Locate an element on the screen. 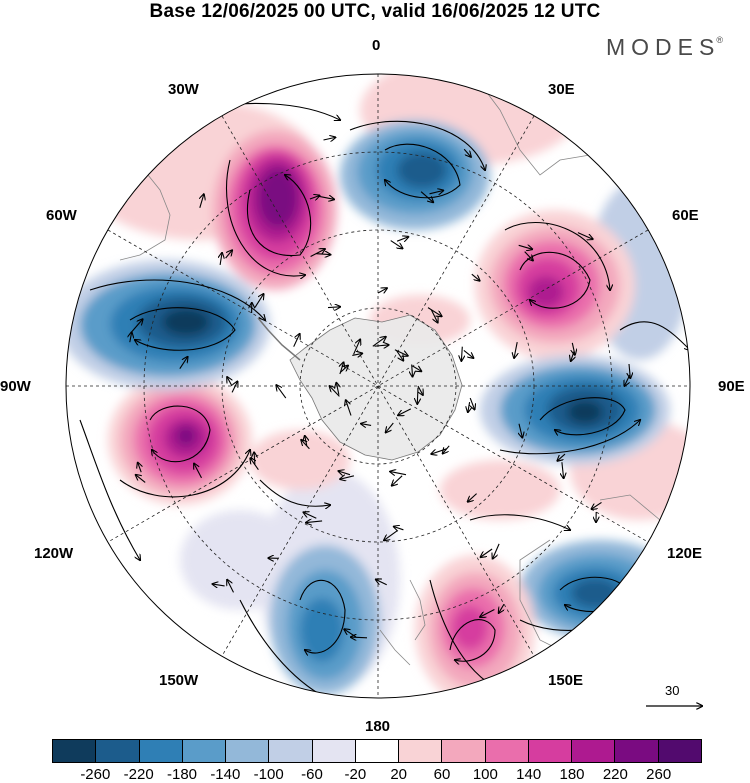 The width and height of the screenshot is (750, 783). lon-label-90e: 90E is located at coordinates (731, 386).